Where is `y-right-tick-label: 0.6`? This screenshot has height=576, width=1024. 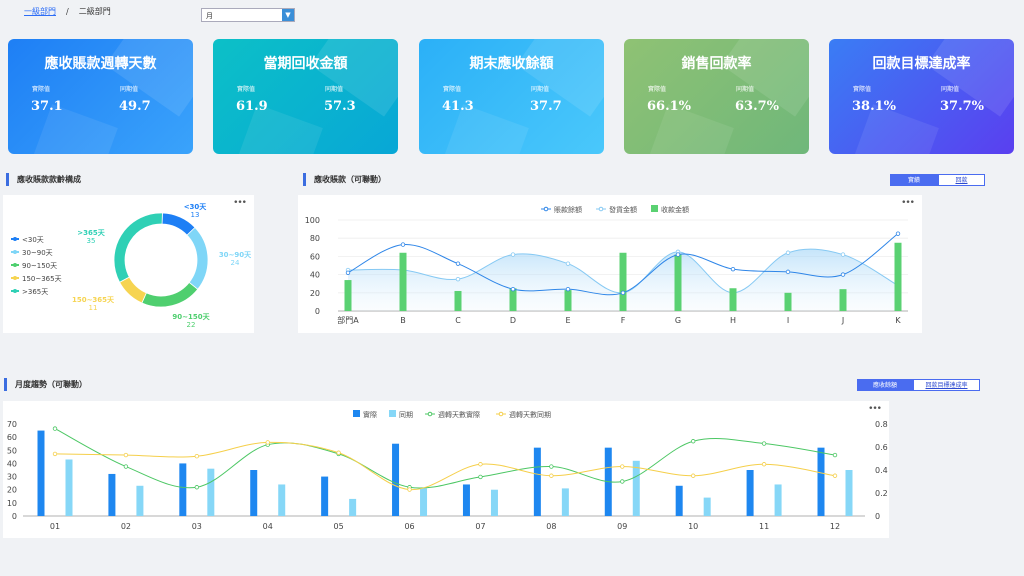
y-right-tick-label: 0.6 is located at coordinates (881, 447).